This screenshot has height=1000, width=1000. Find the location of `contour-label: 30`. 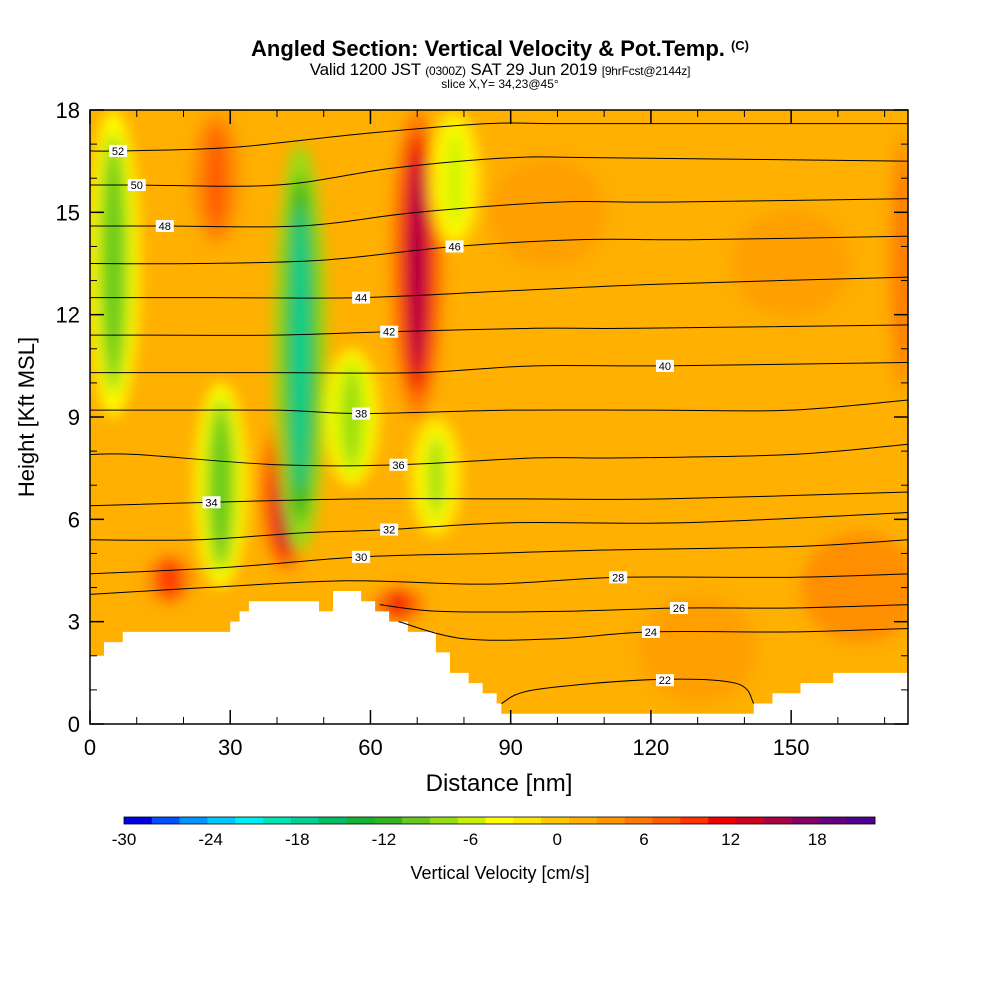

contour-label: 30 is located at coordinates (361, 558).